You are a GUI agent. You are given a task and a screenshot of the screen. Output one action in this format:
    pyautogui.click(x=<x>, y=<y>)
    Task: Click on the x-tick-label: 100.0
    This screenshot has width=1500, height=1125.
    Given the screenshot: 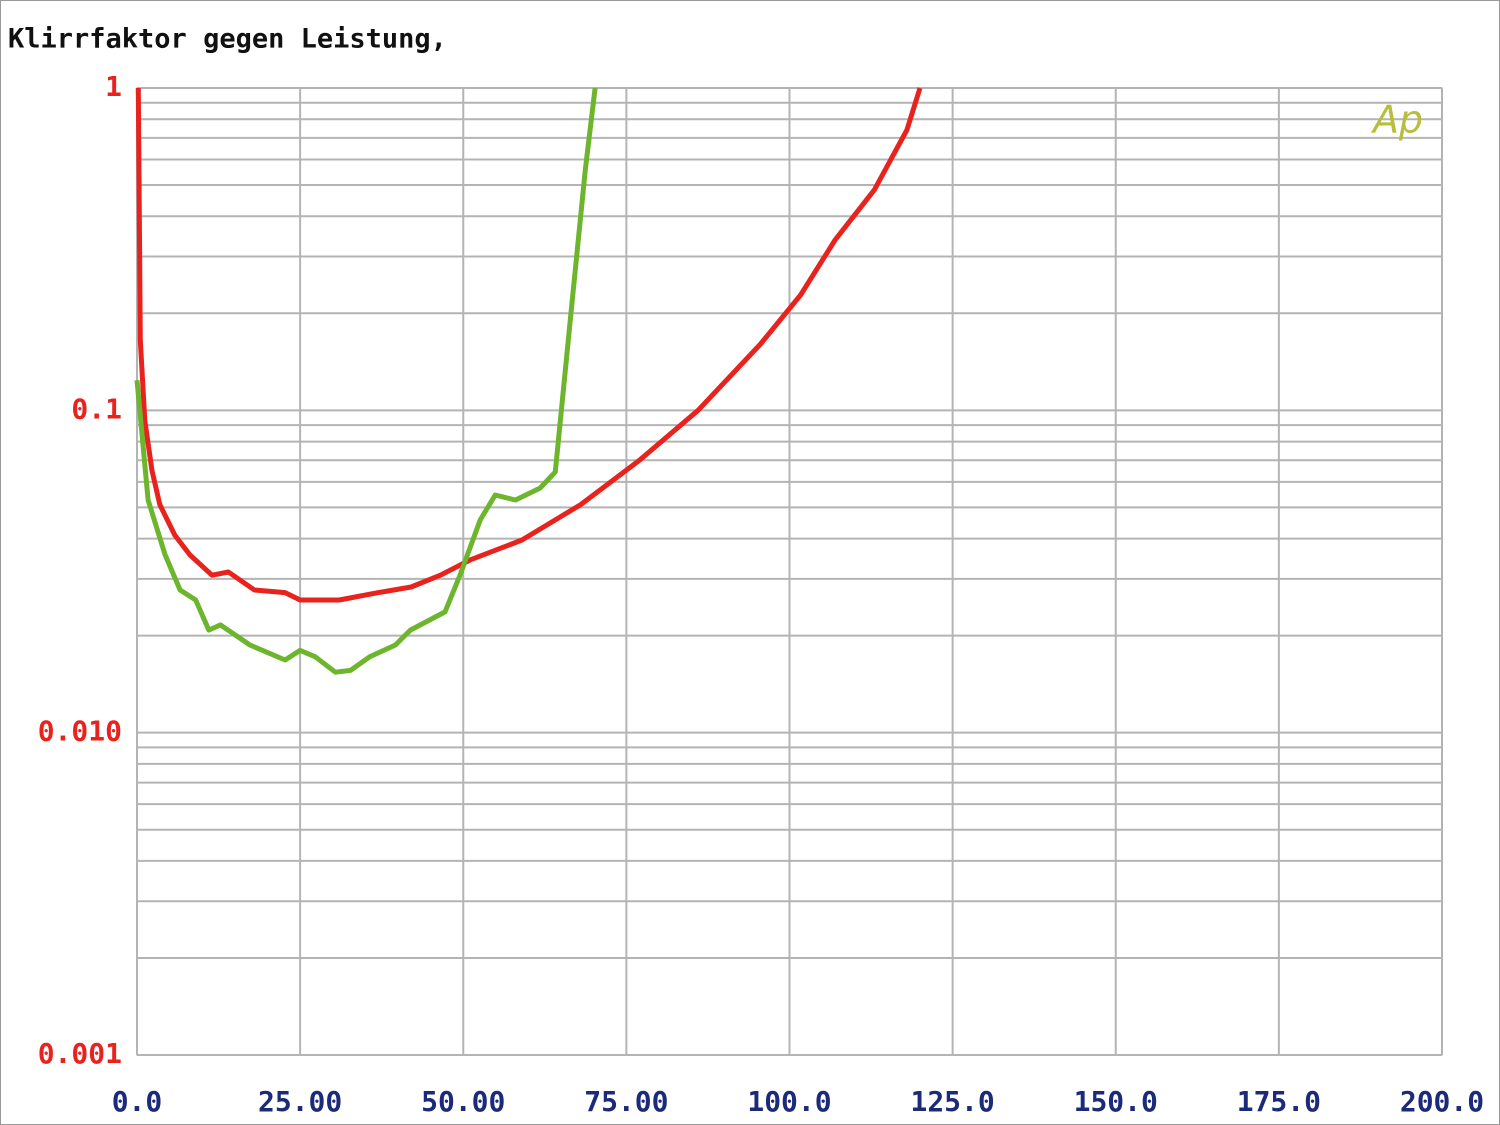 What is the action you would take?
    pyautogui.click(x=789, y=1101)
    